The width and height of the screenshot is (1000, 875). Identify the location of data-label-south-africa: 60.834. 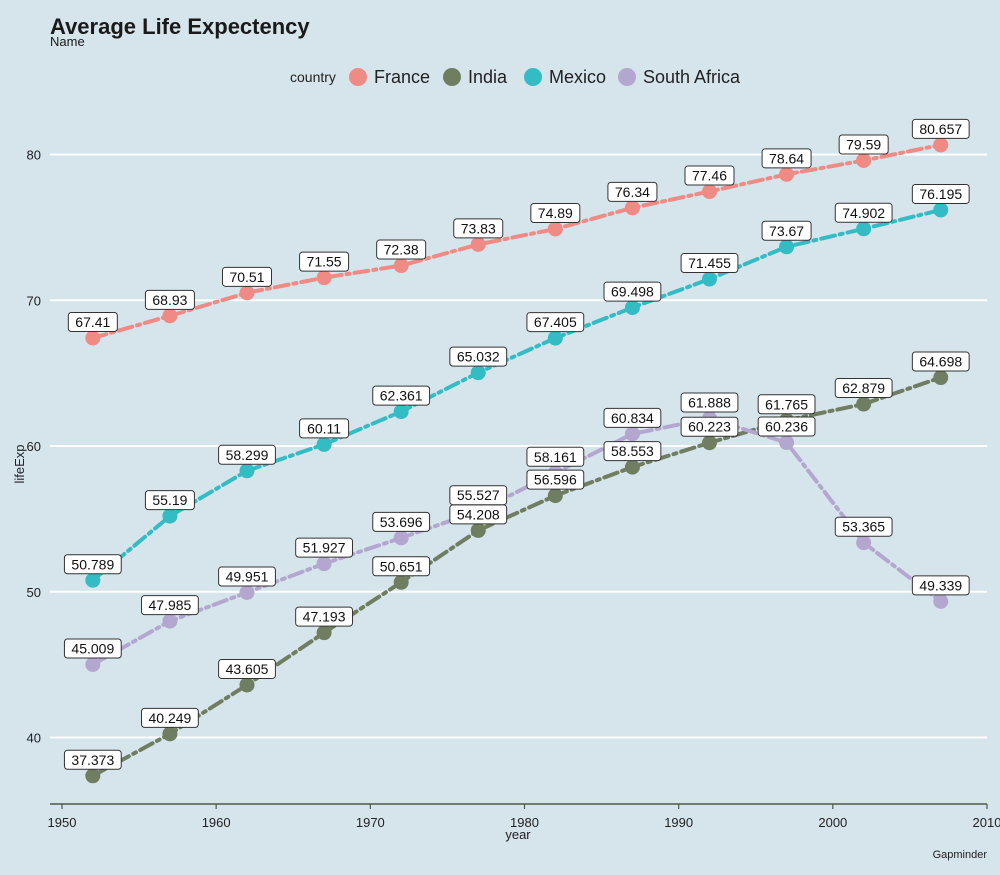
(632, 418).